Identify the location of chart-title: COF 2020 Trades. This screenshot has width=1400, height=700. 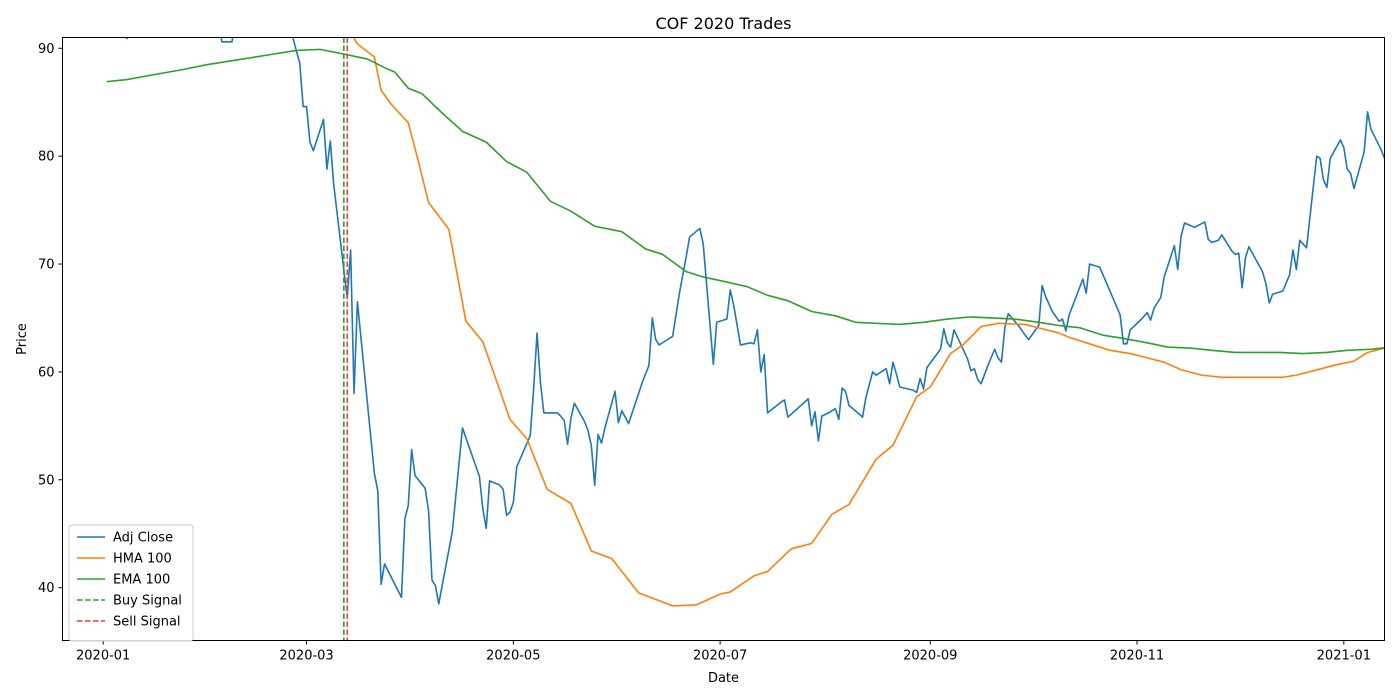
(724, 23).